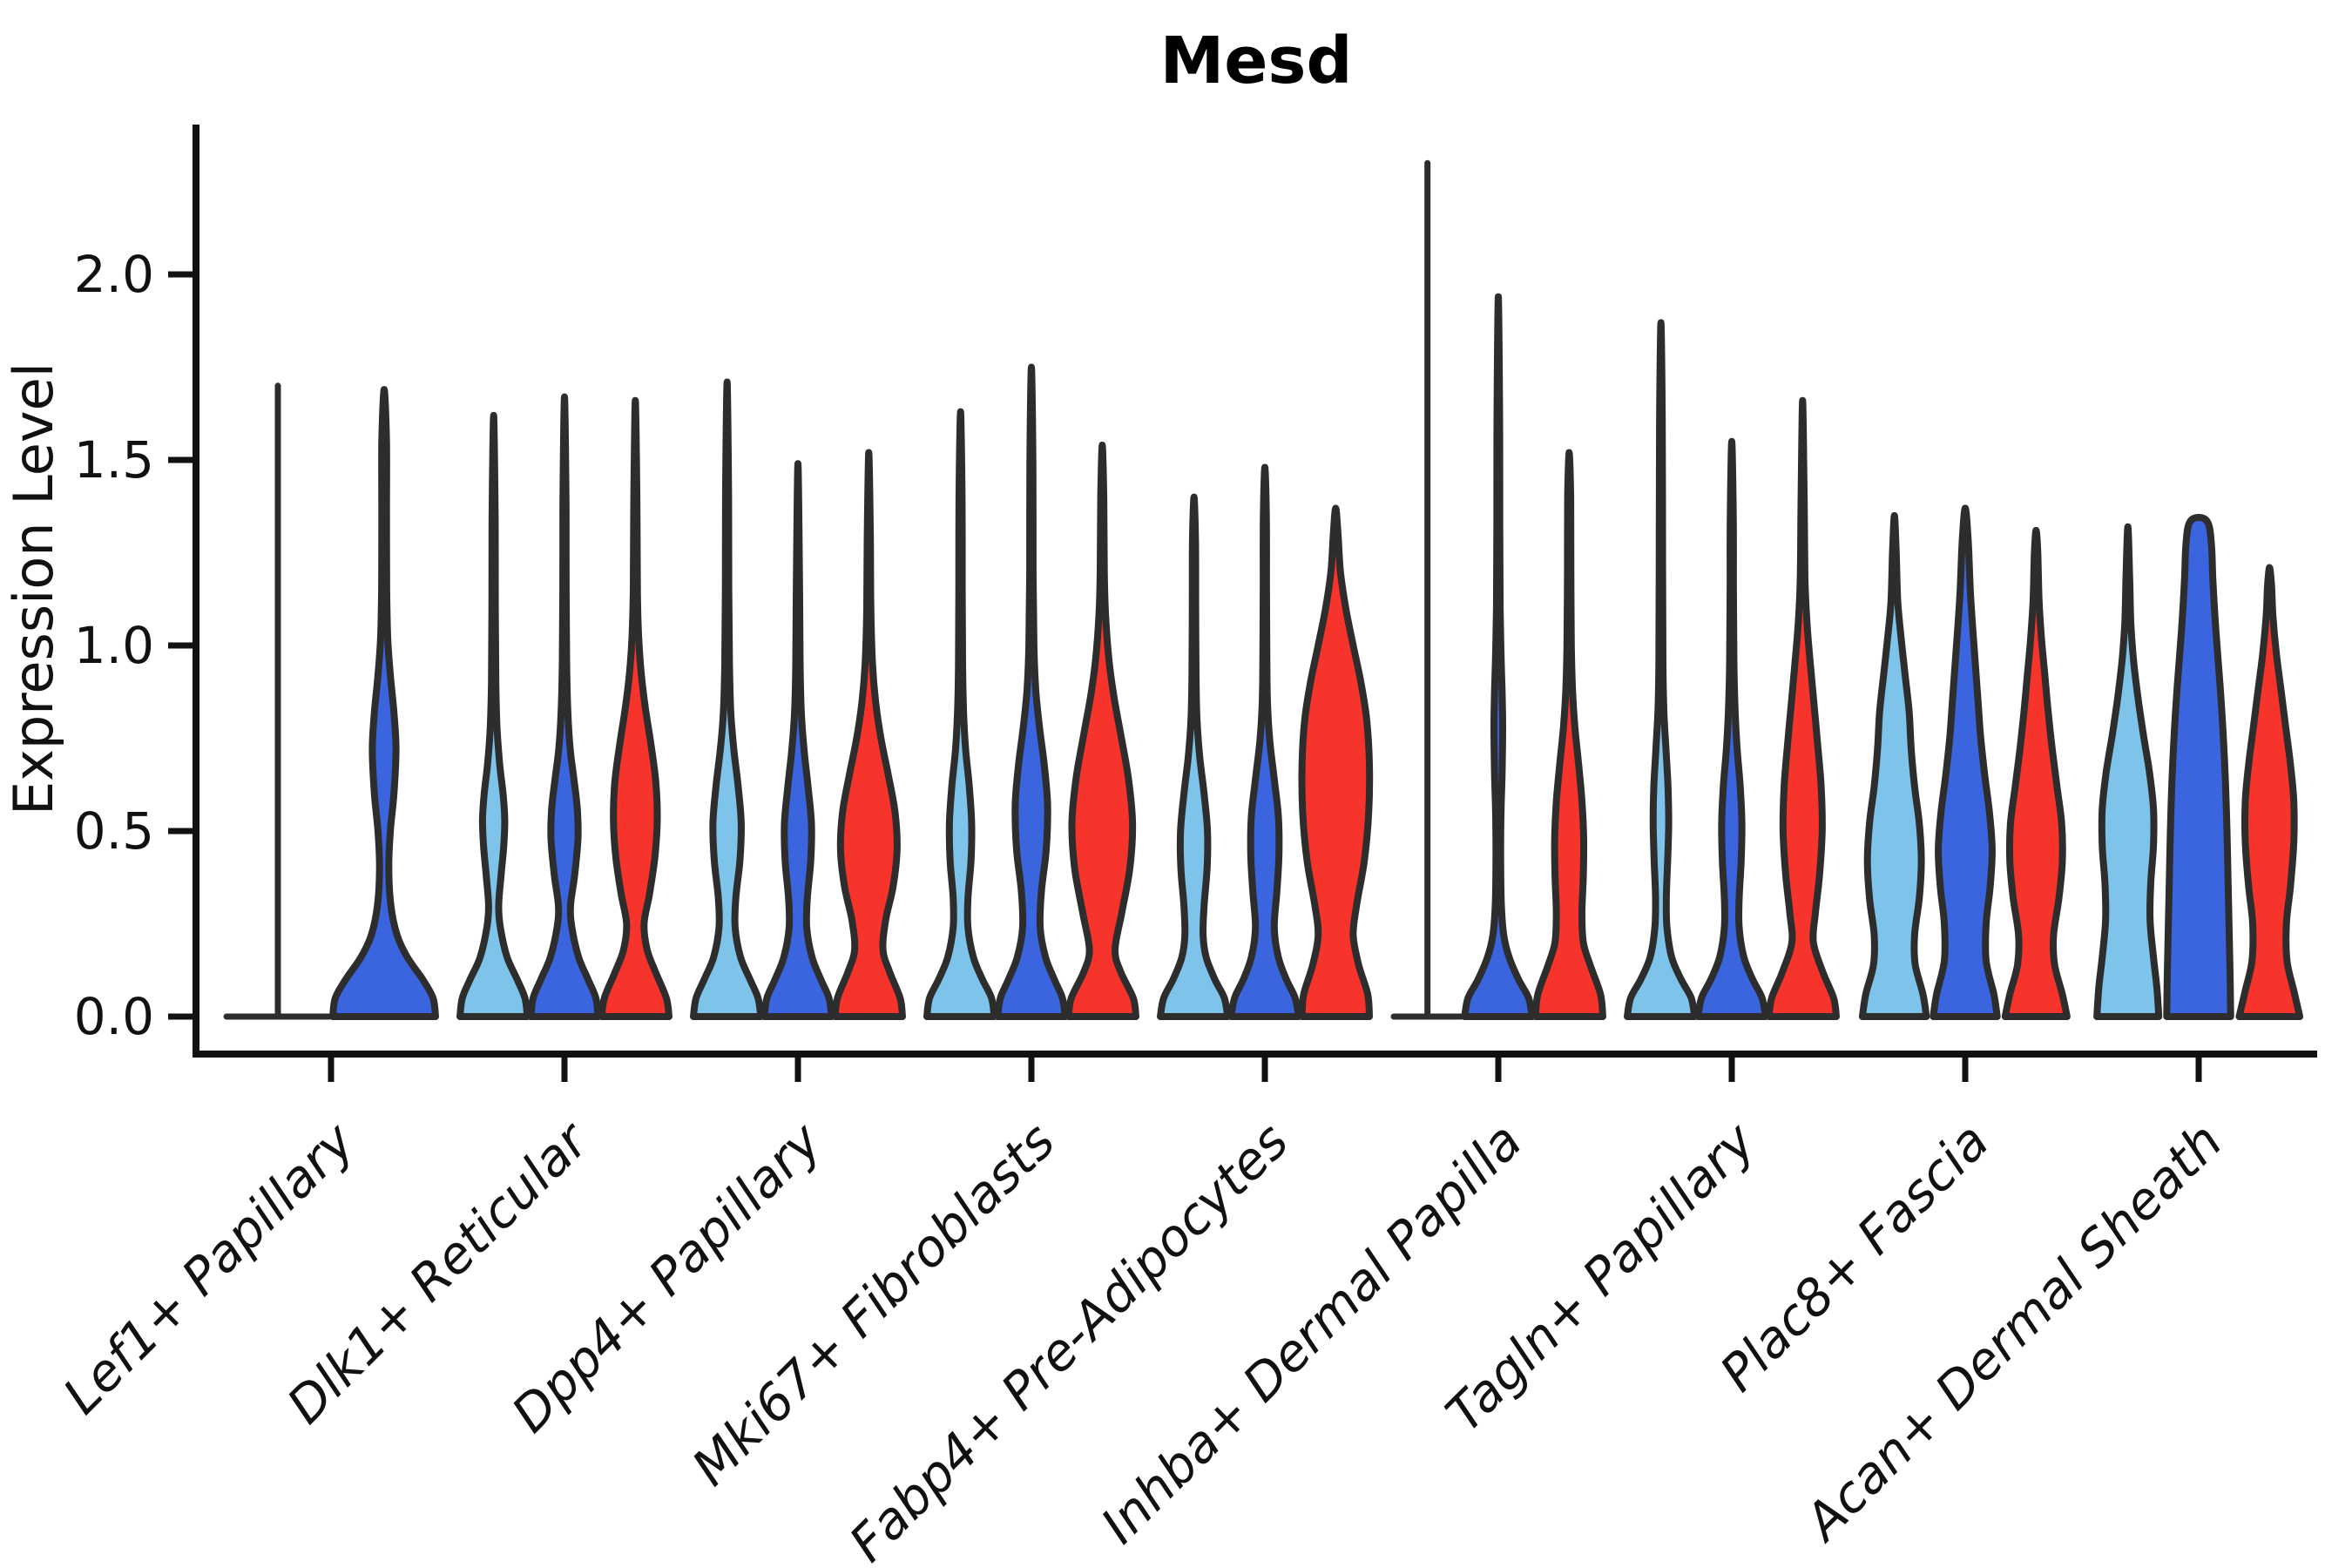  I want to click on violin-plac8-fascia-group-red, so click(2036, 773).